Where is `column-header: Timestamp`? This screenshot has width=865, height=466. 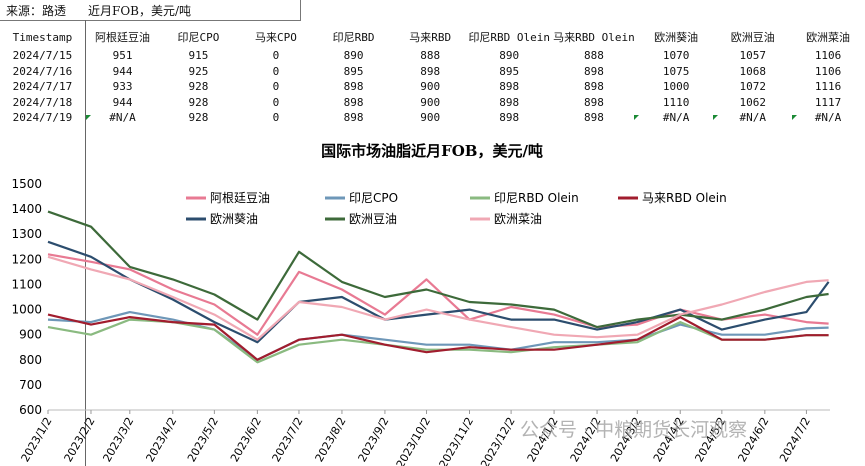
column-header: Timestamp is located at coordinates (42, 37).